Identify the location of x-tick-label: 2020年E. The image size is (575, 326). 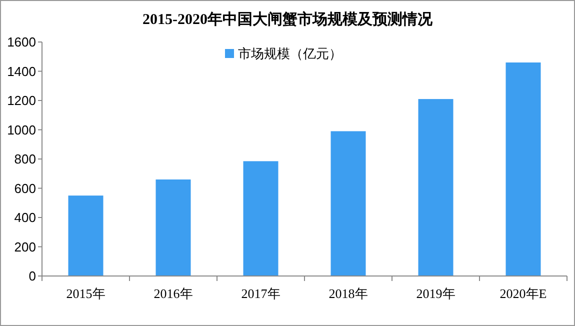
(523, 293).